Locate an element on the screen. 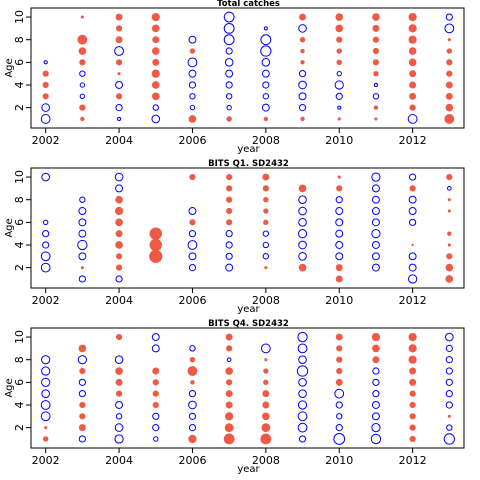 This screenshot has width=480, height=480. x-tick-label: 2004 is located at coordinates (119, 460).